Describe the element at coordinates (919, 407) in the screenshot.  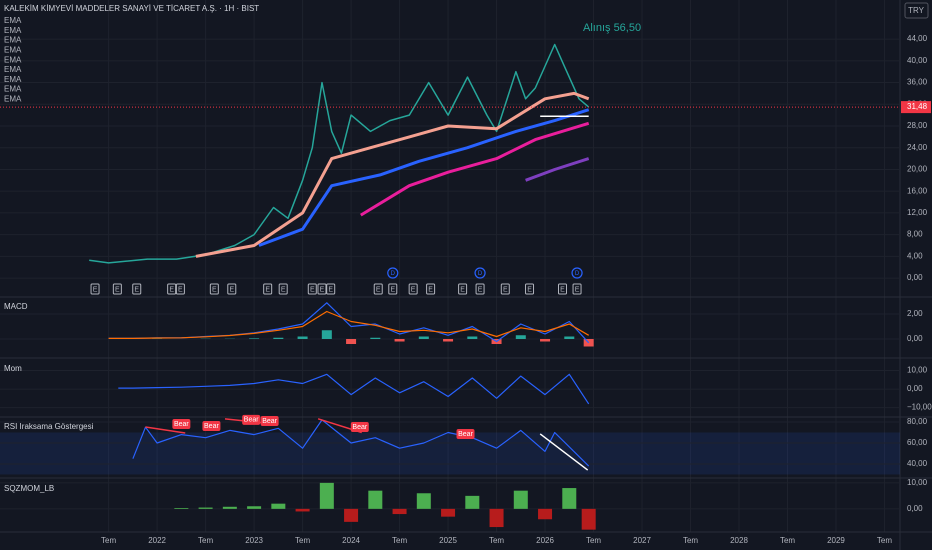
I see `y-tick-label: −10,00` at that location.